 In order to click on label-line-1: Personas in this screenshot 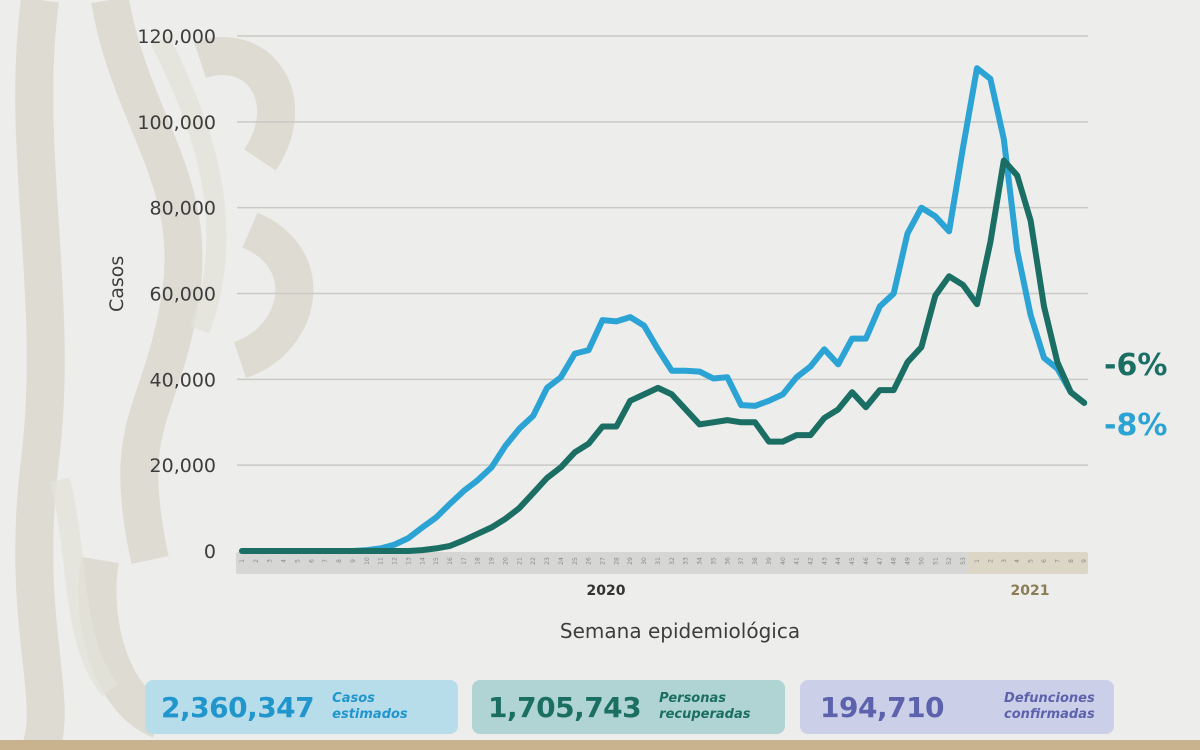, I will do `click(692, 698)`.